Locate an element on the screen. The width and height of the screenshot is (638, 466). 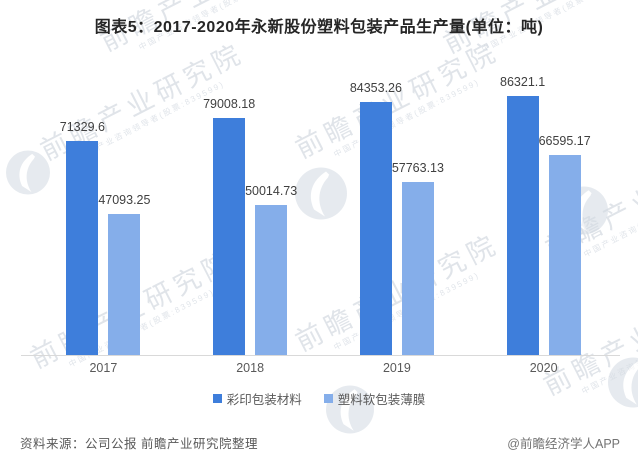
credit-note: @前瞻经济学人APP is located at coordinates (563, 444).